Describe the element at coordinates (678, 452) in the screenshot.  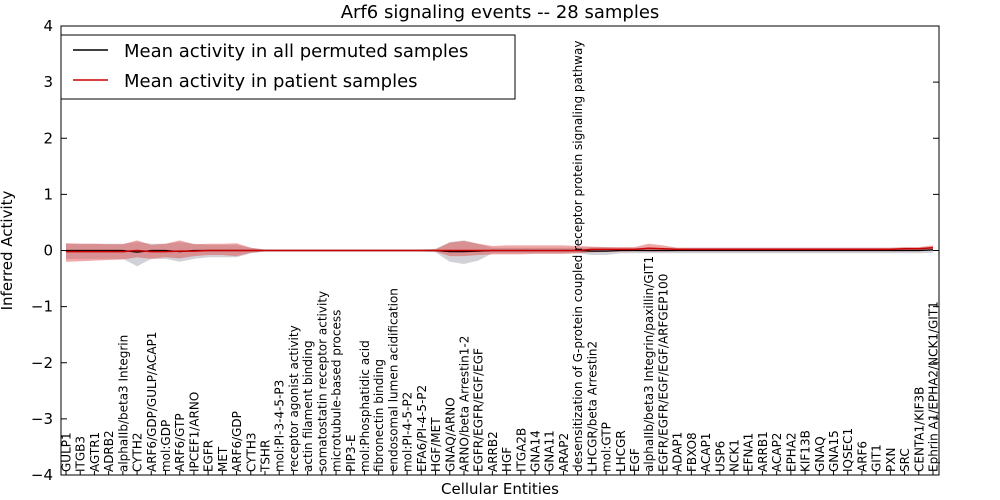
I see `x-tick-label: ADAP1` at that location.